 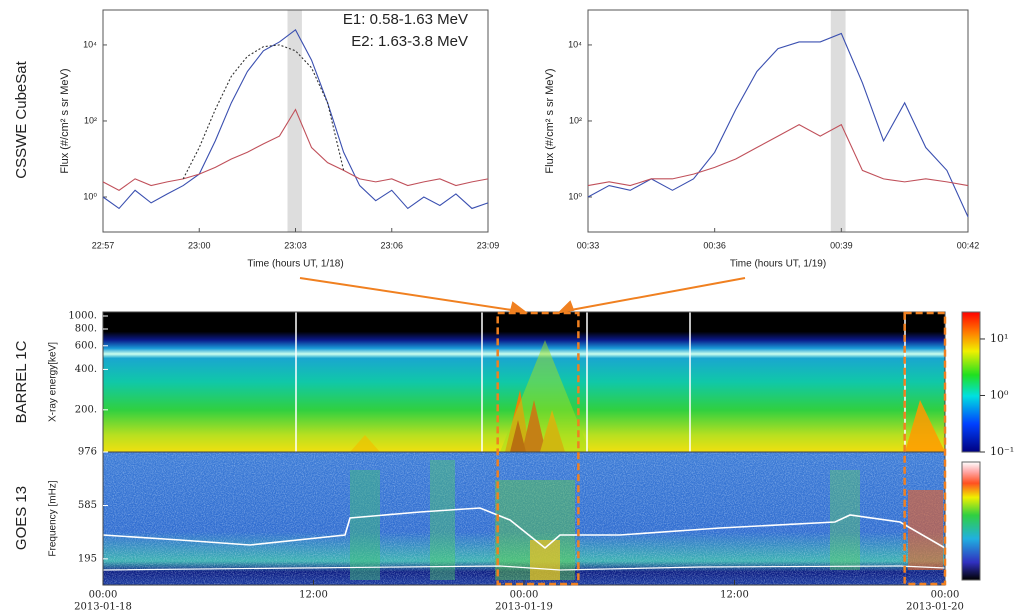 What do you see at coordinates (87, 558) in the screenshot?
I see `y-tick-label: 195` at bounding box center [87, 558].